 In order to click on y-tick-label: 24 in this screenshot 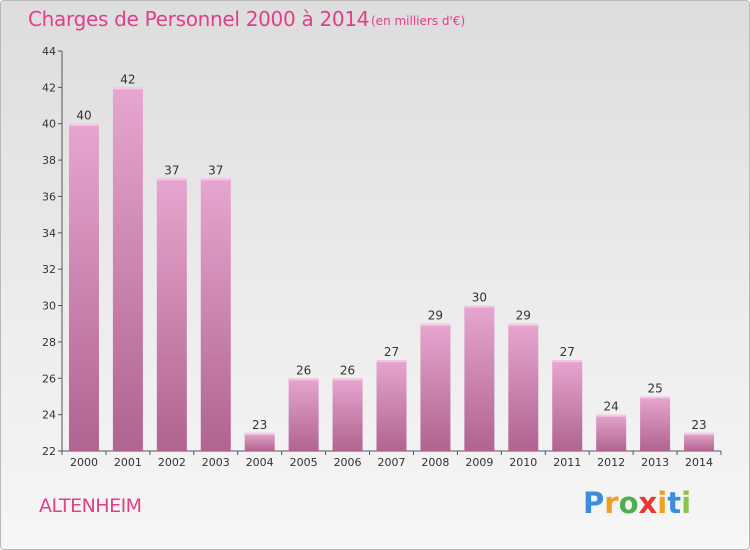, I will do `click(49, 415)`.